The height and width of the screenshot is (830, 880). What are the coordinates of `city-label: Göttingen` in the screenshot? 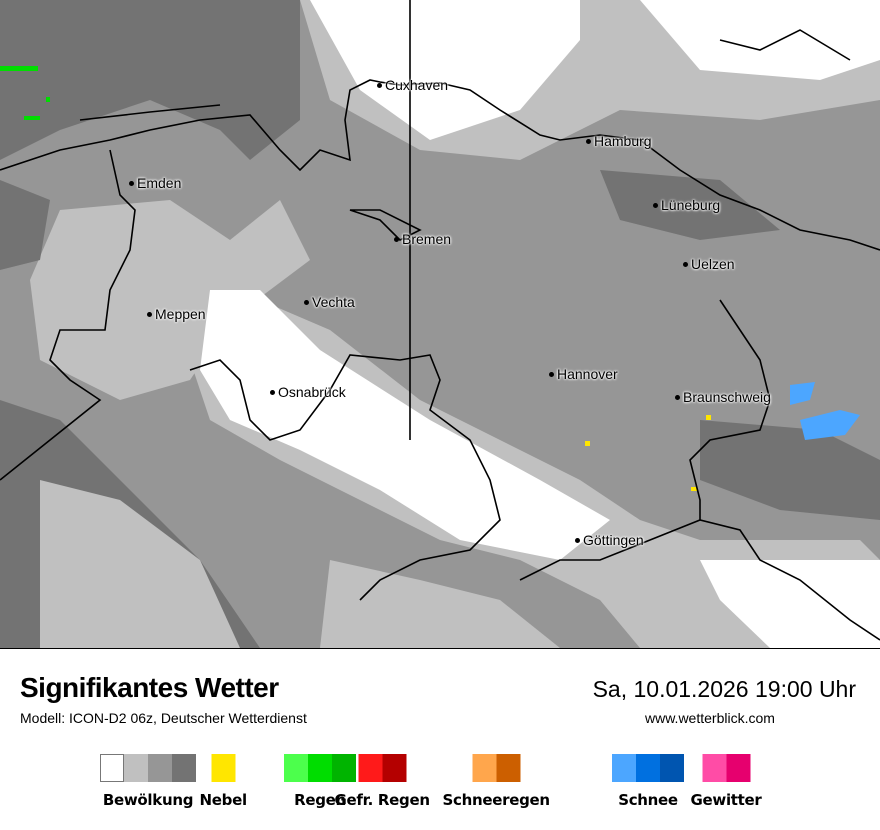 It's located at (609, 540).